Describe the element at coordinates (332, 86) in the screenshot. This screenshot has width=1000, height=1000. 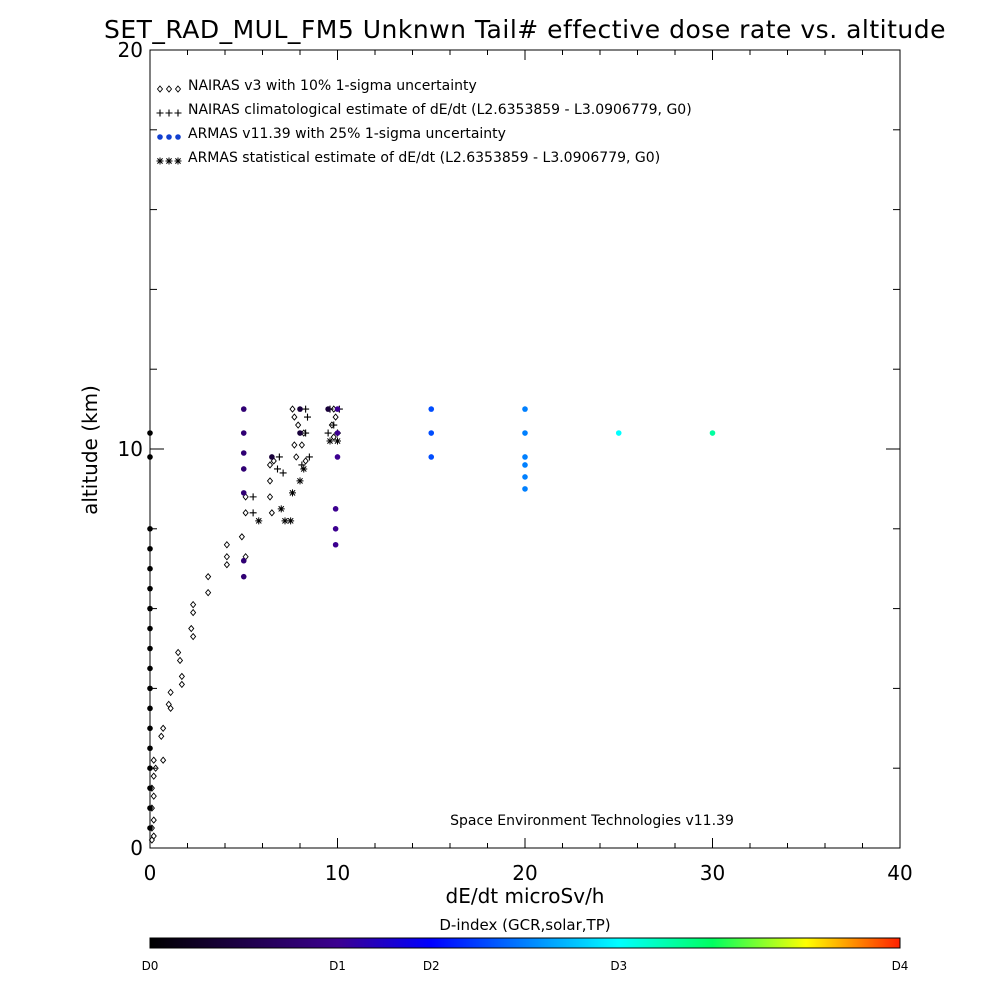
I see `legend-label: NAIRAS v3 with 10% 1-sigma uncertainty` at that location.